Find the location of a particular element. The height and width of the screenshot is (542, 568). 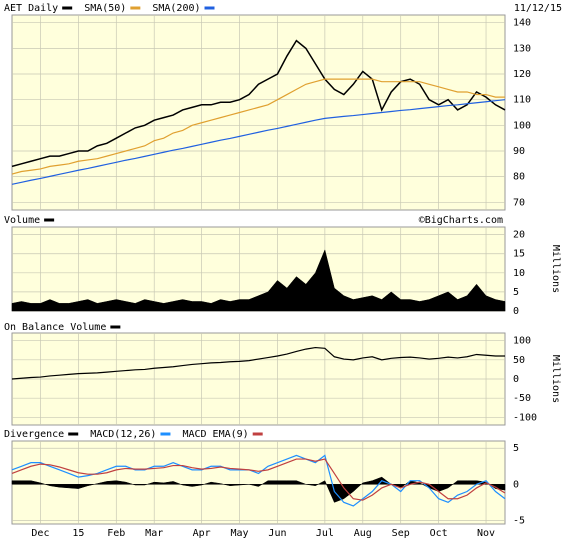

legend-label: AET Daily is located at coordinates (31, 8).